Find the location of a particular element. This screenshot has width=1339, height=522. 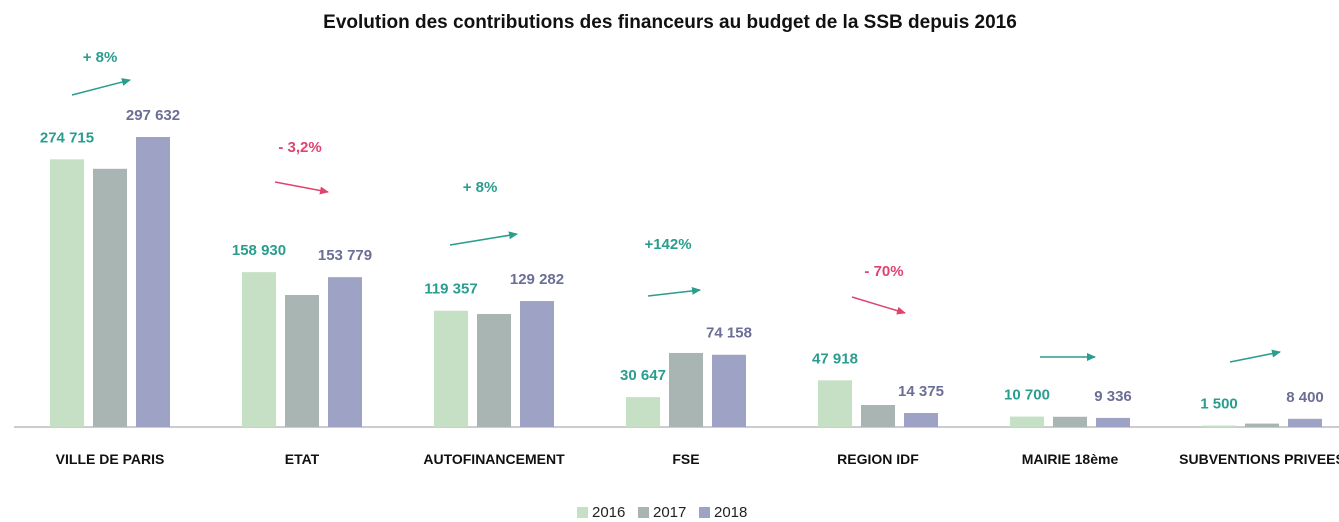

annotation: - 3,2% is located at coordinates (299, 147).